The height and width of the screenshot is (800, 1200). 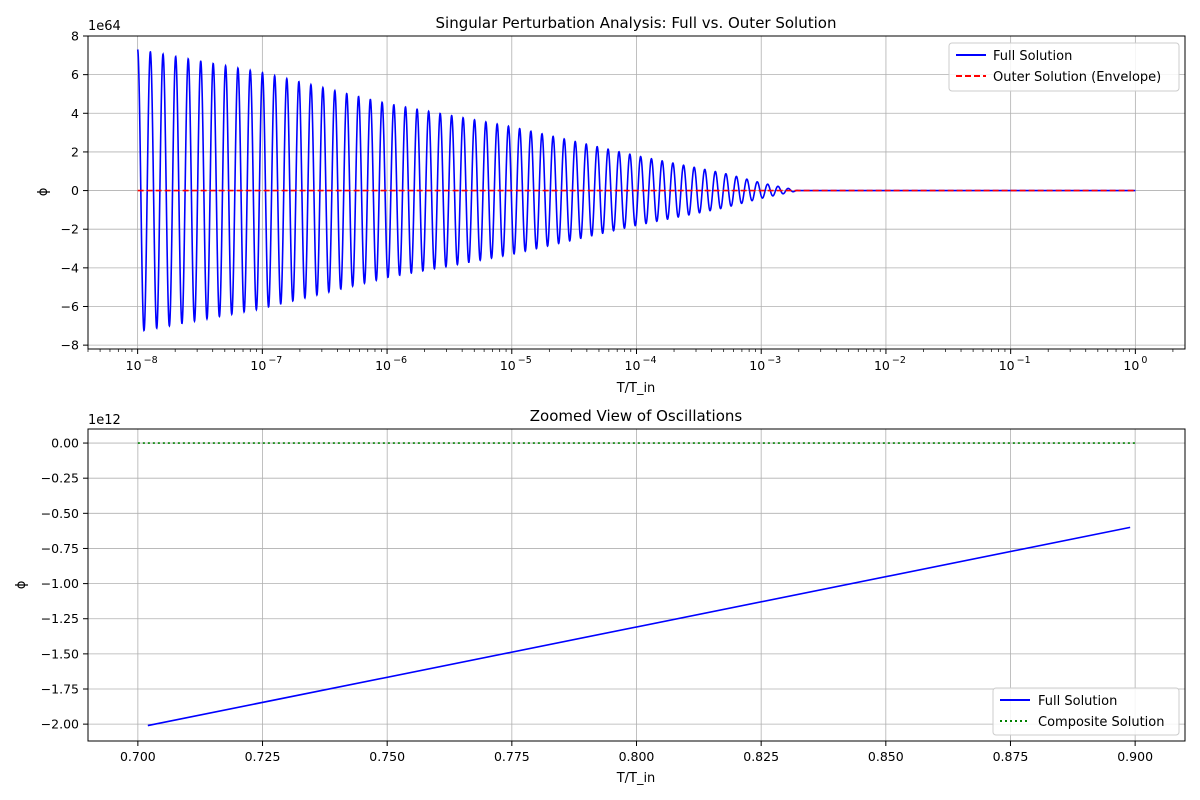 What do you see at coordinates (1011, 756) in the screenshot?
I see `bottom-x-tick-label: 0.875` at bounding box center [1011, 756].